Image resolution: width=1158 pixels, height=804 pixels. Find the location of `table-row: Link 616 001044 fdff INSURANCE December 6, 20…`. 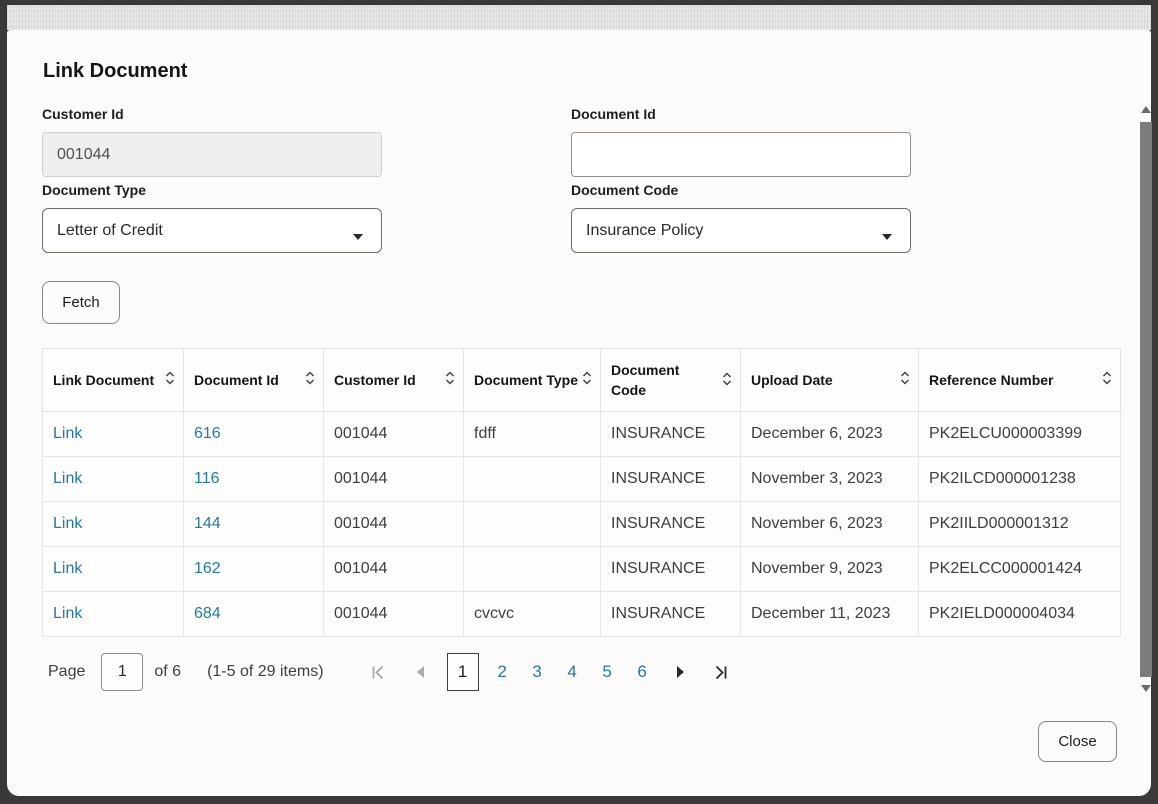

table-row: Link 616 001044 fdff INSURANCE December 6, 20… is located at coordinates (581, 434).